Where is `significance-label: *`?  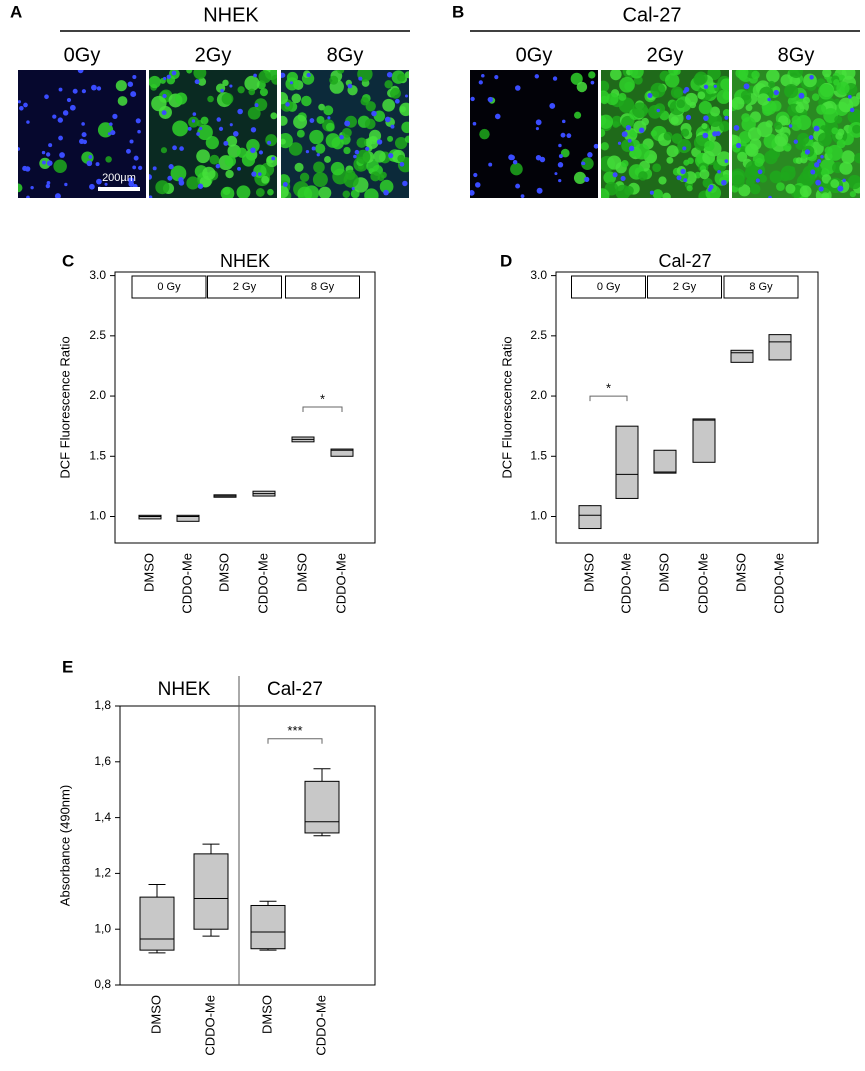 significance-label: * is located at coordinates (322, 398).